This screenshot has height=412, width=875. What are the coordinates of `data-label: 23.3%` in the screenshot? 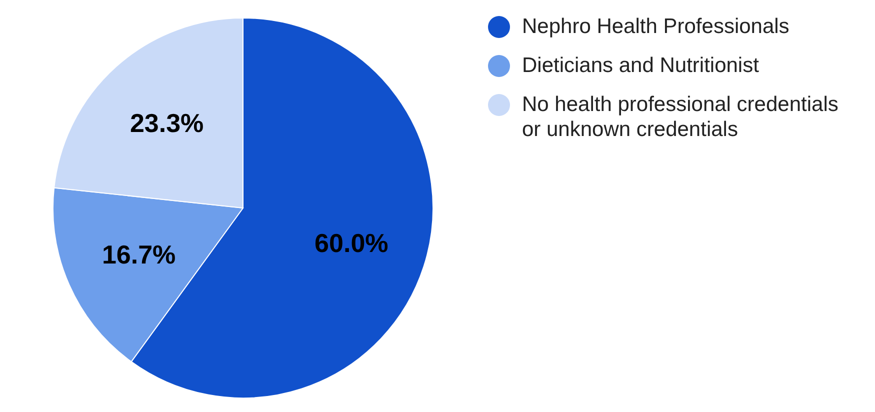 It's located at (167, 123).